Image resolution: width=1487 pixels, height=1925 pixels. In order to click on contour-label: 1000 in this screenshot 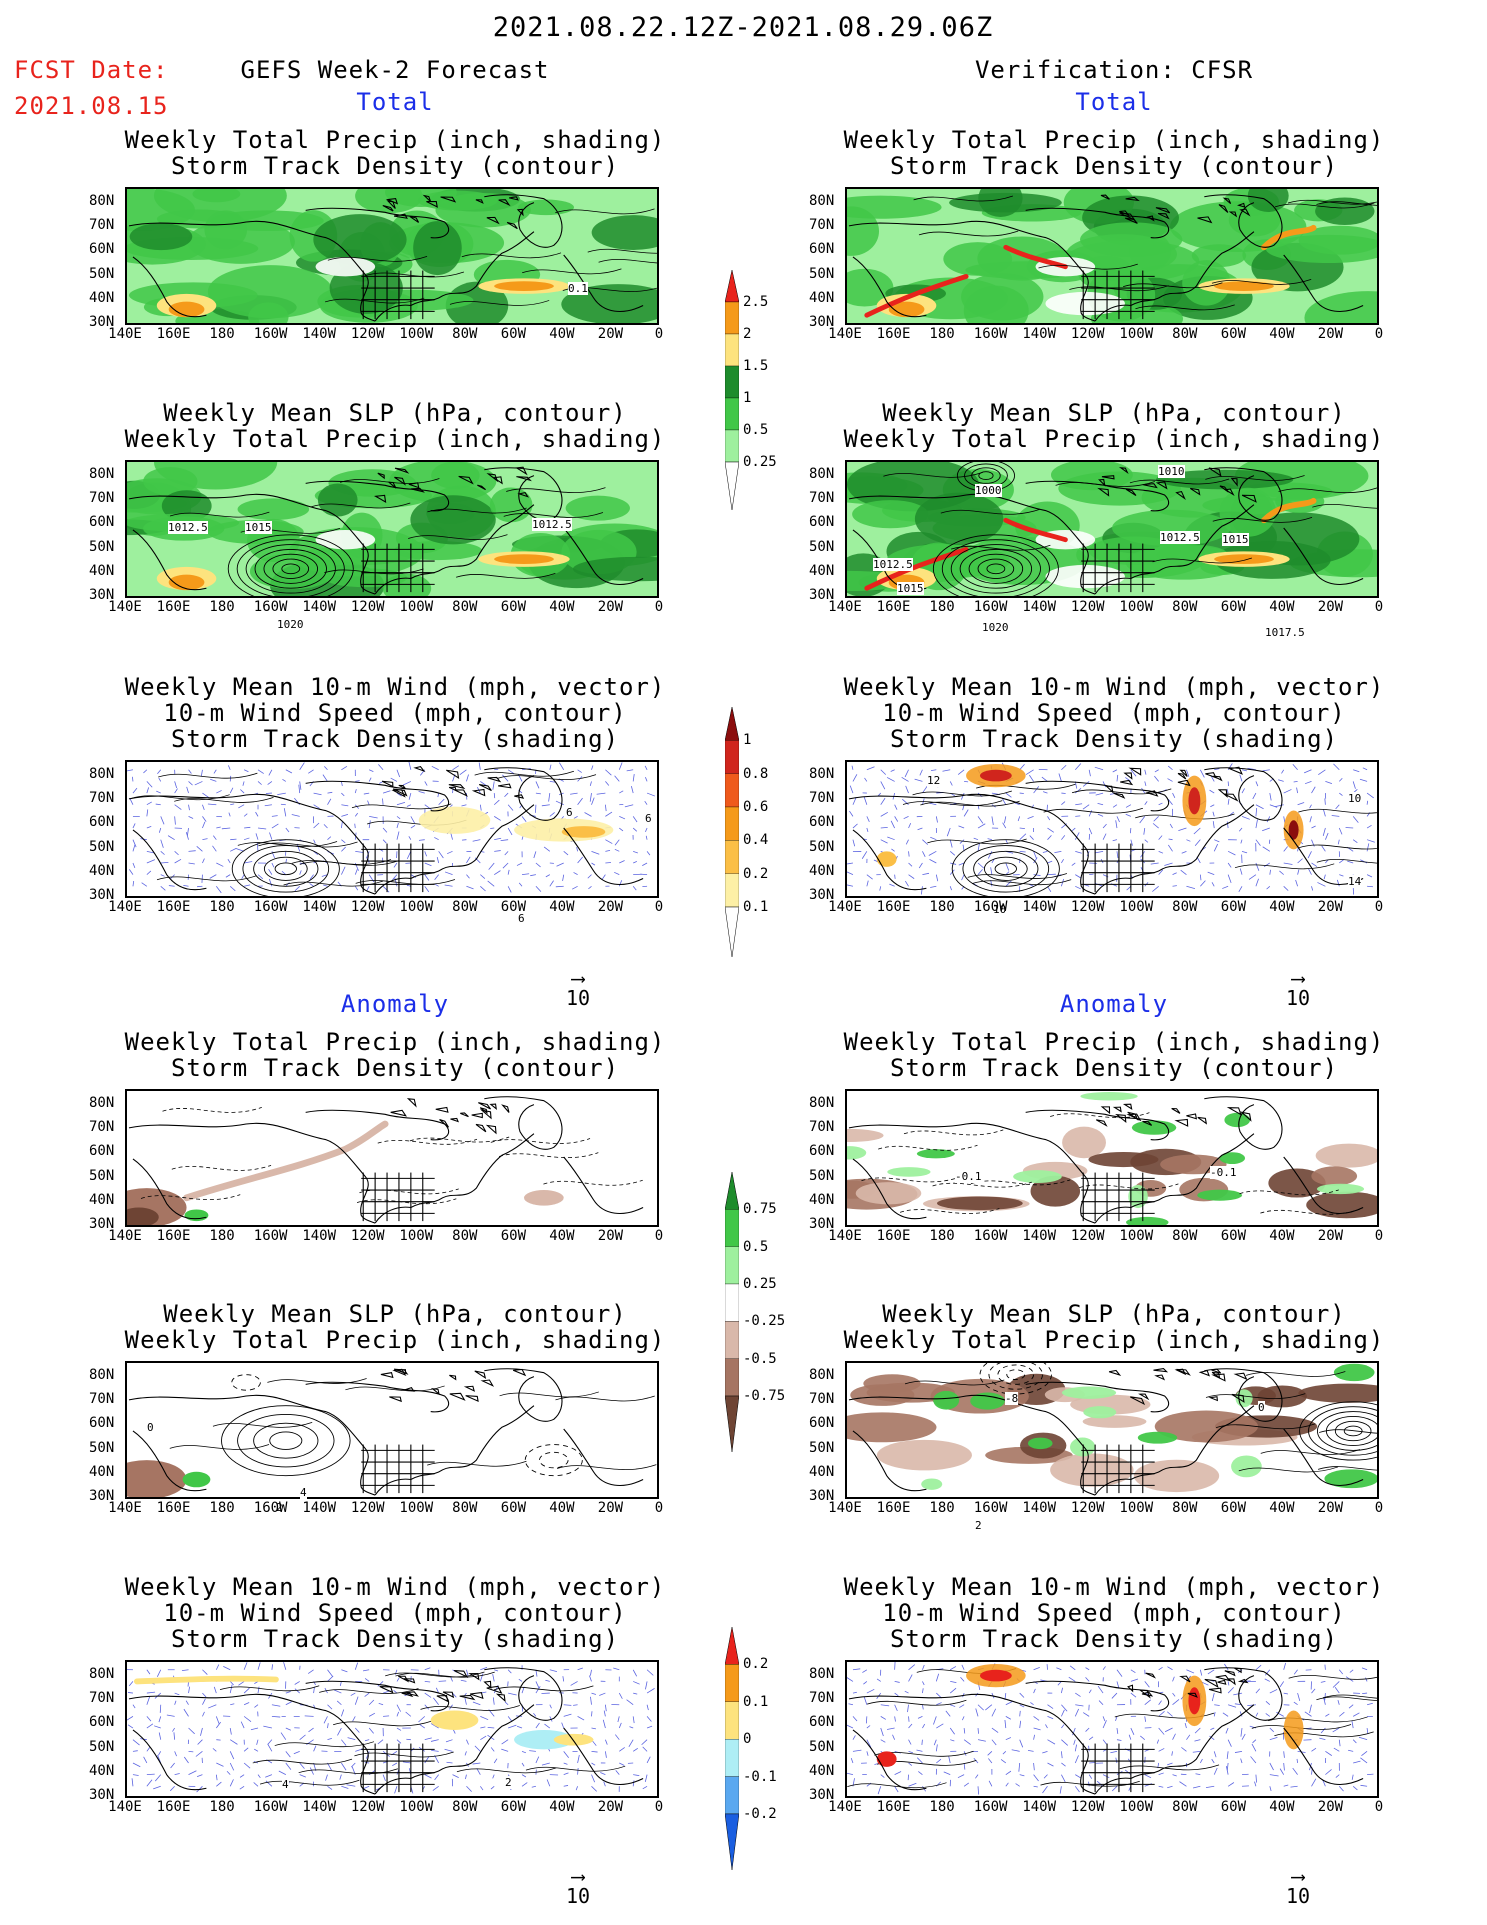, I will do `click(988, 490)`.